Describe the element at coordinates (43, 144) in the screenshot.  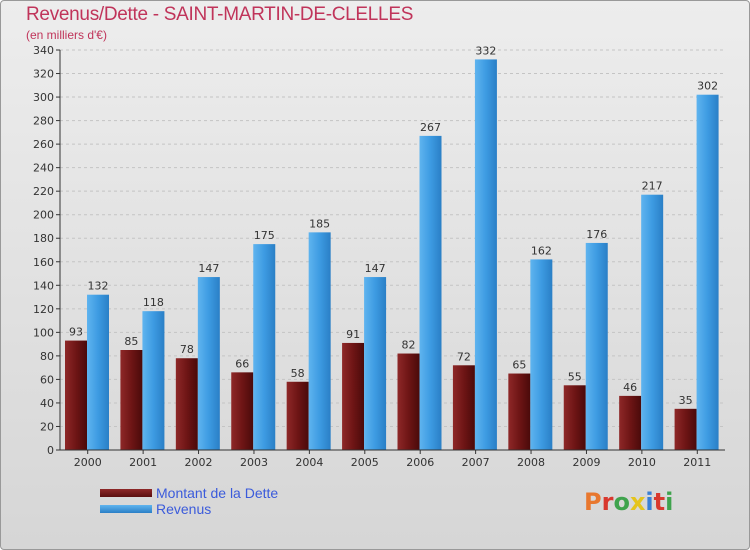
I see `y-tick-label: 260` at that location.